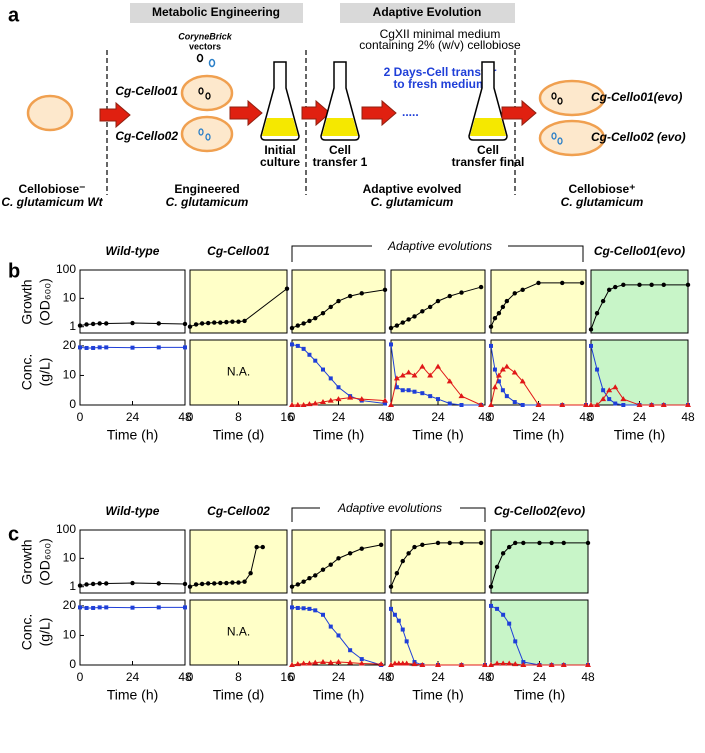  Describe the element at coordinates (602, 202) in the screenshot. I see `caption: C. glutamicum` at that location.